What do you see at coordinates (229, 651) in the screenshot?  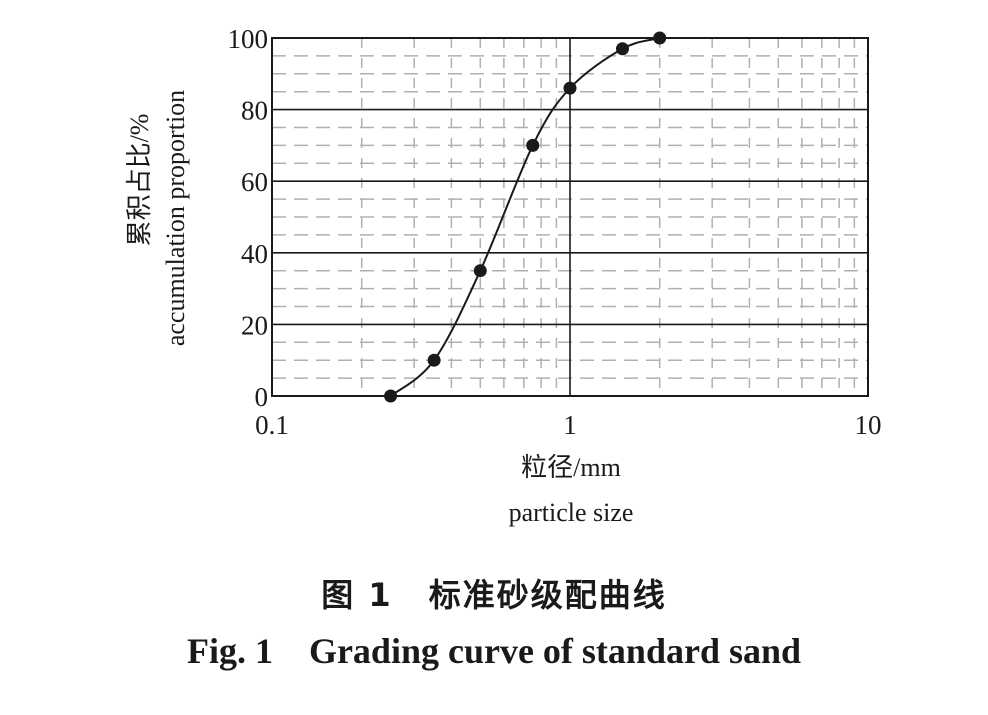 I see `figure-label-en: Fig. 1` at bounding box center [229, 651].